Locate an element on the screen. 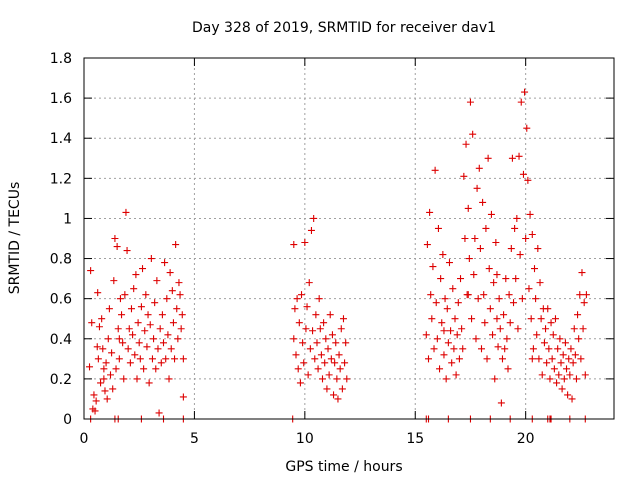  x-tick-label: 0 is located at coordinates (84, 439).